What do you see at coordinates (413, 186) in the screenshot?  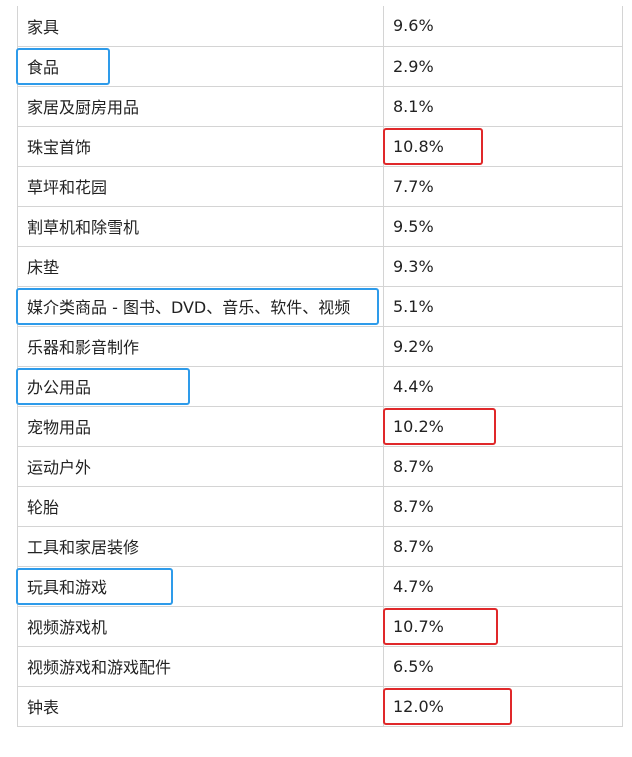 I see `rate-text: 7.7%` at bounding box center [413, 186].